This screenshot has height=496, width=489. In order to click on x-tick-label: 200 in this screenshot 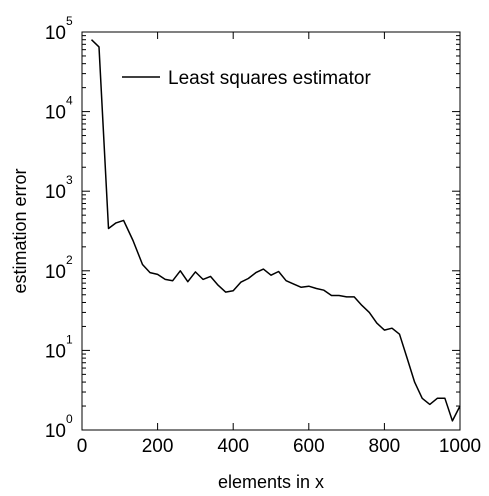, I will do `click(158, 446)`.